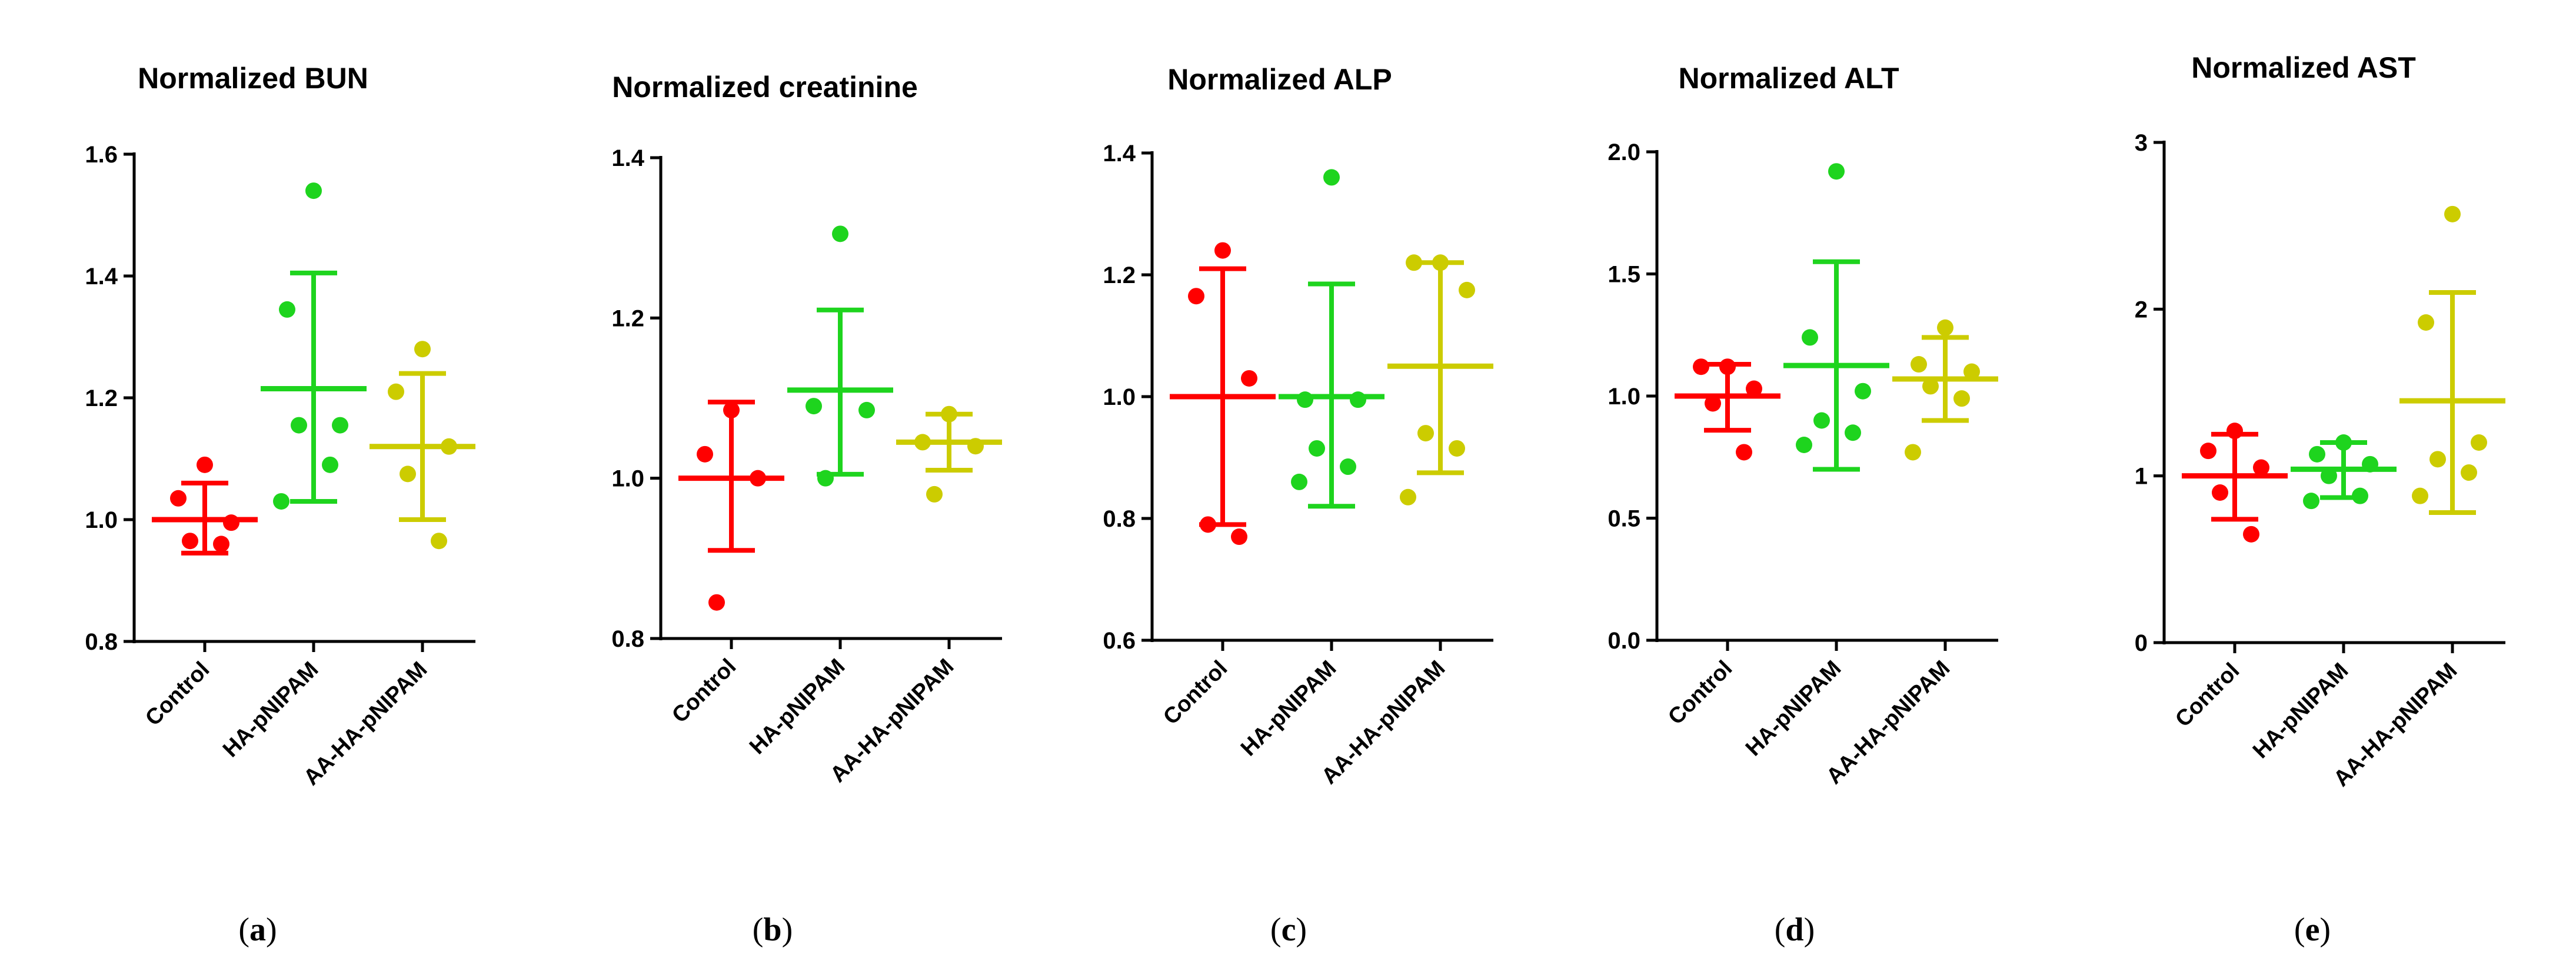 Image resolution: width=2576 pixels, height=971 pixels. What do you see at coordinates (2312, 930) in the screenshot?
I see `panel-letter: (e)` at bounding box center [2312, 930].